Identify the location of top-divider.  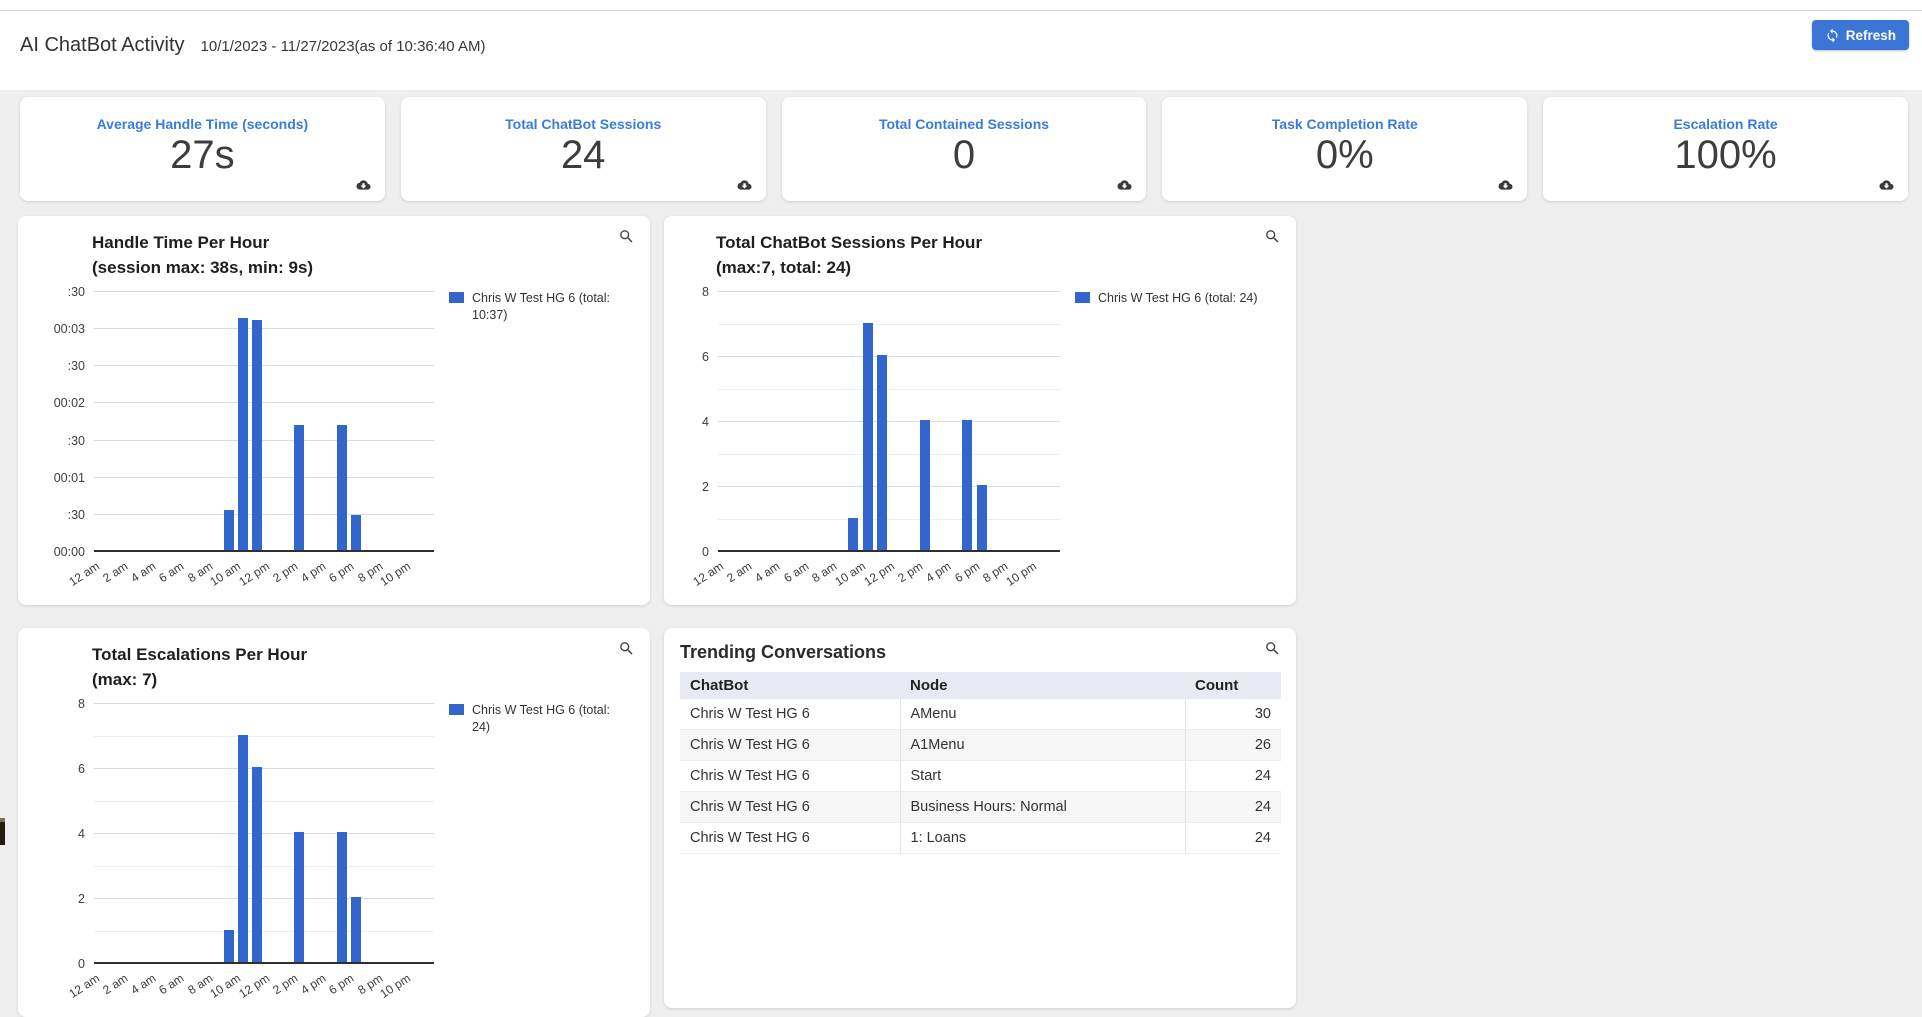
(961, 10).